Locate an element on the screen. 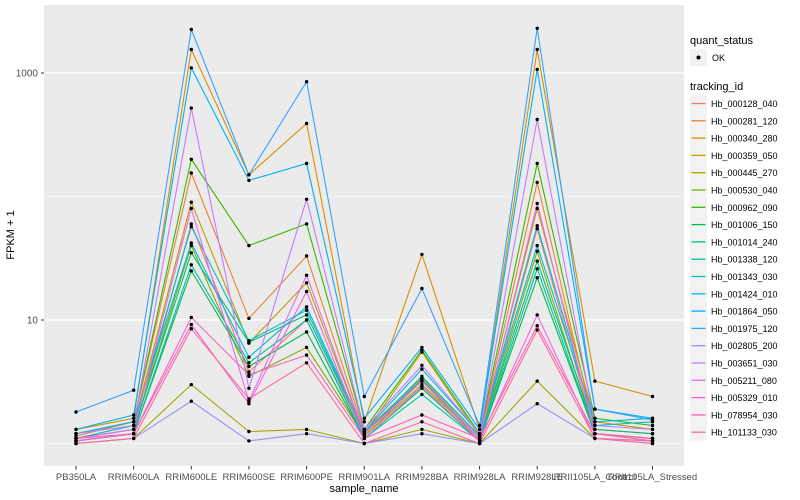  x-tick-label: RRIM928LE is located at coordinates (537, 477).